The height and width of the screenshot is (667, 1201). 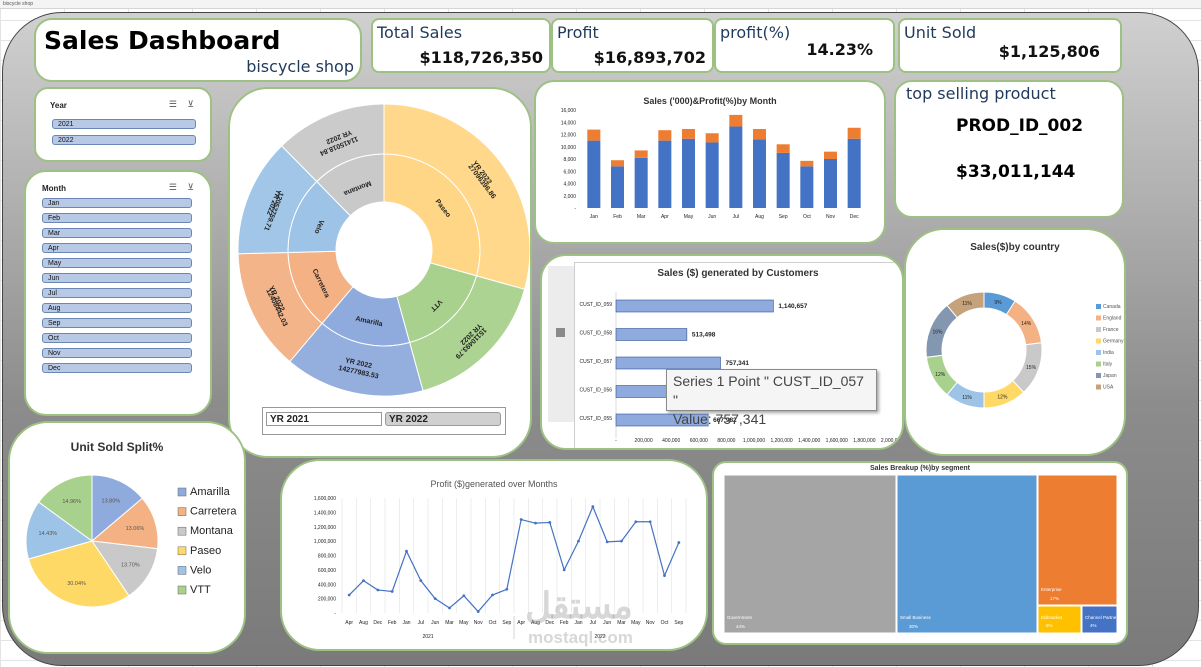 I want to click on data-label: 14.43%, so click(x=47, y=534).